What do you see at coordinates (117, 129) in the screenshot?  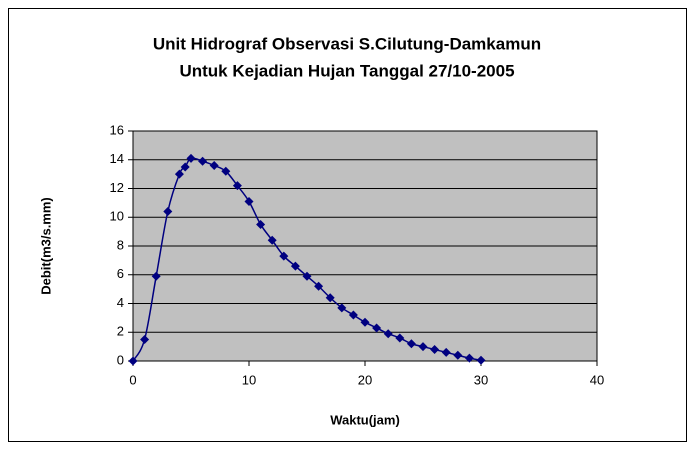 I see `y-tick-label: 16` at bounding box center [117, 129].